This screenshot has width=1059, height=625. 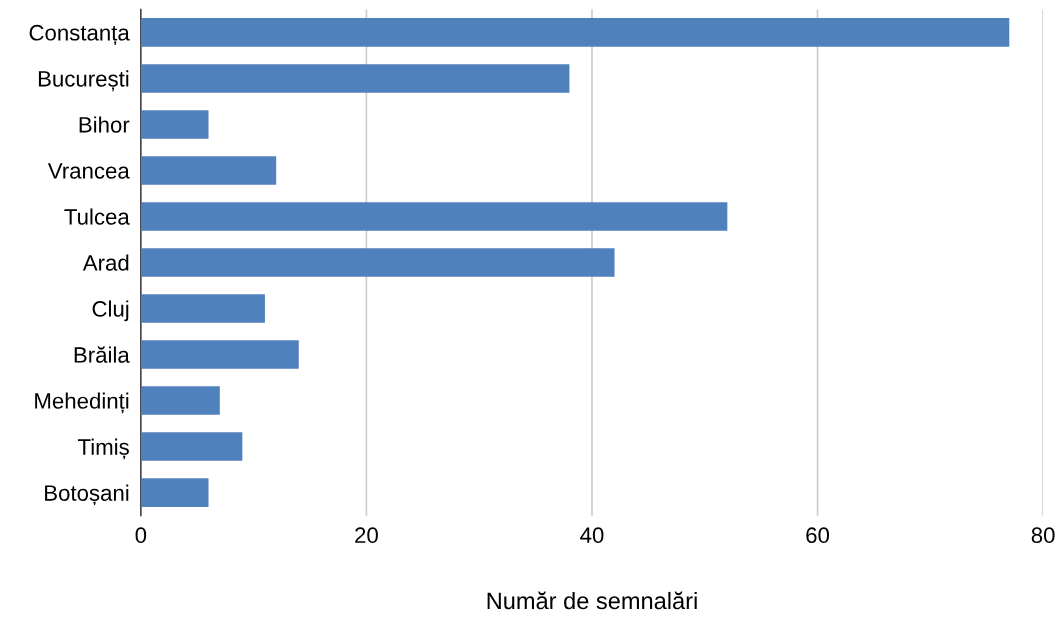 I want to click on y-tick-label: Tulcea, so click(x=97, y=216).